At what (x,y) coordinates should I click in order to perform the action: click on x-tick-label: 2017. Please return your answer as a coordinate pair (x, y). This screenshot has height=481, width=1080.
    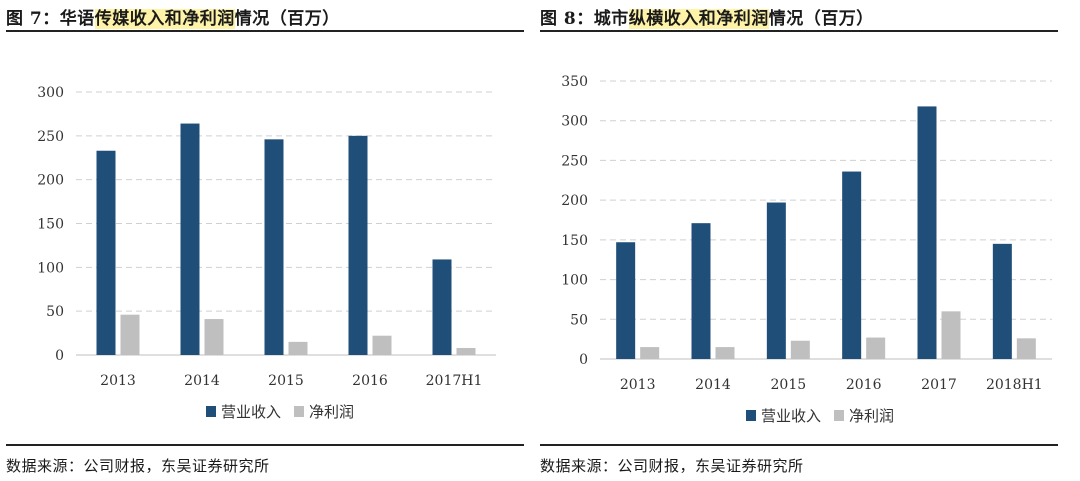
    Looking at the image, I should click on (939, 385).